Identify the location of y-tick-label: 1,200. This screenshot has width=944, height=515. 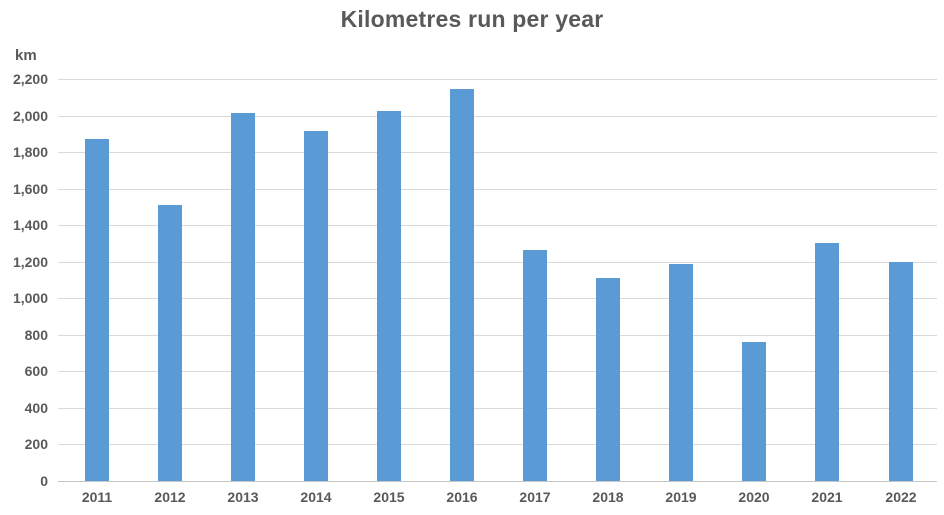
(30, 262).